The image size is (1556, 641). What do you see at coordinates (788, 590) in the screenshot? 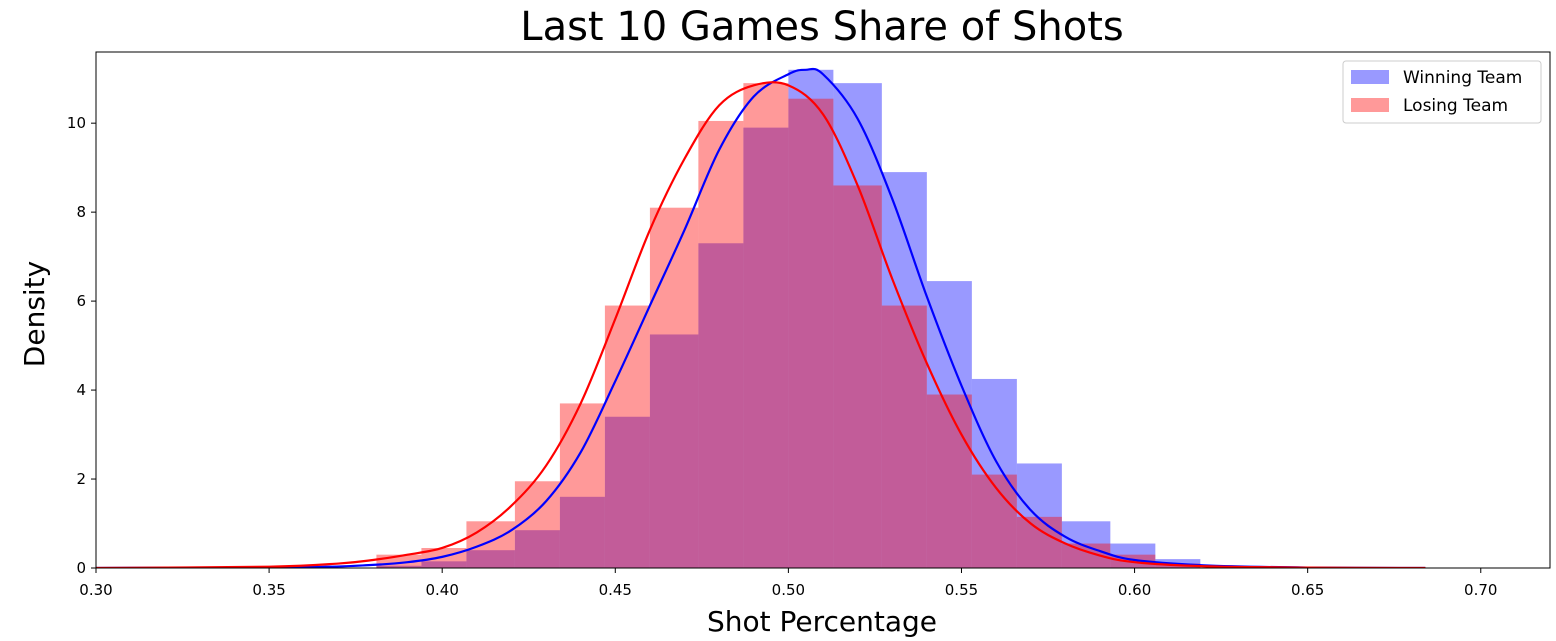
I see `x-tick-label: 0.50` at bounding box center [788, 590].